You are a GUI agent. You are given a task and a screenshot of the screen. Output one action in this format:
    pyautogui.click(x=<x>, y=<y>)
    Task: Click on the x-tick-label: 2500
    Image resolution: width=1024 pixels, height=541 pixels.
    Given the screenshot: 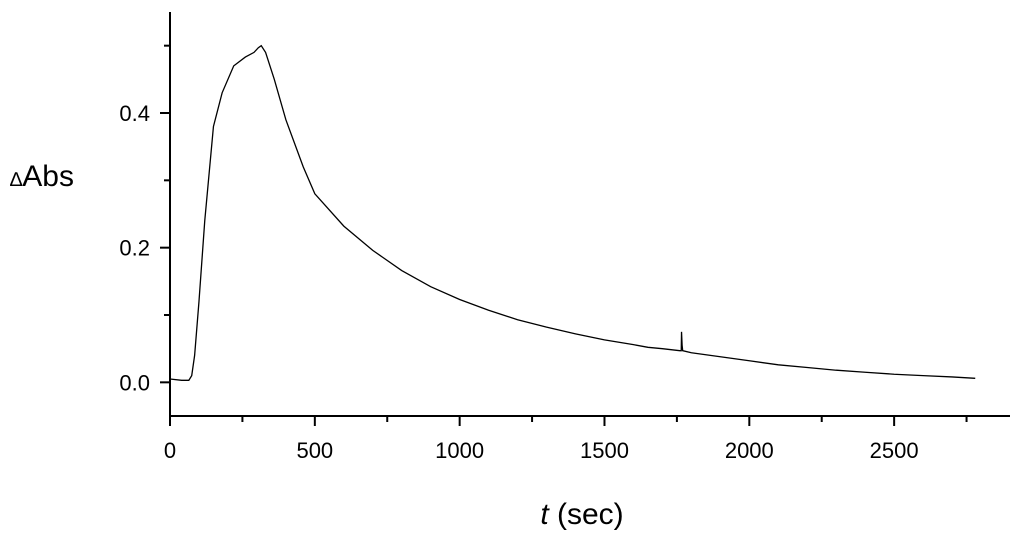 What is the action you would take?
    pyautogui.click(x=894, y=450)
    